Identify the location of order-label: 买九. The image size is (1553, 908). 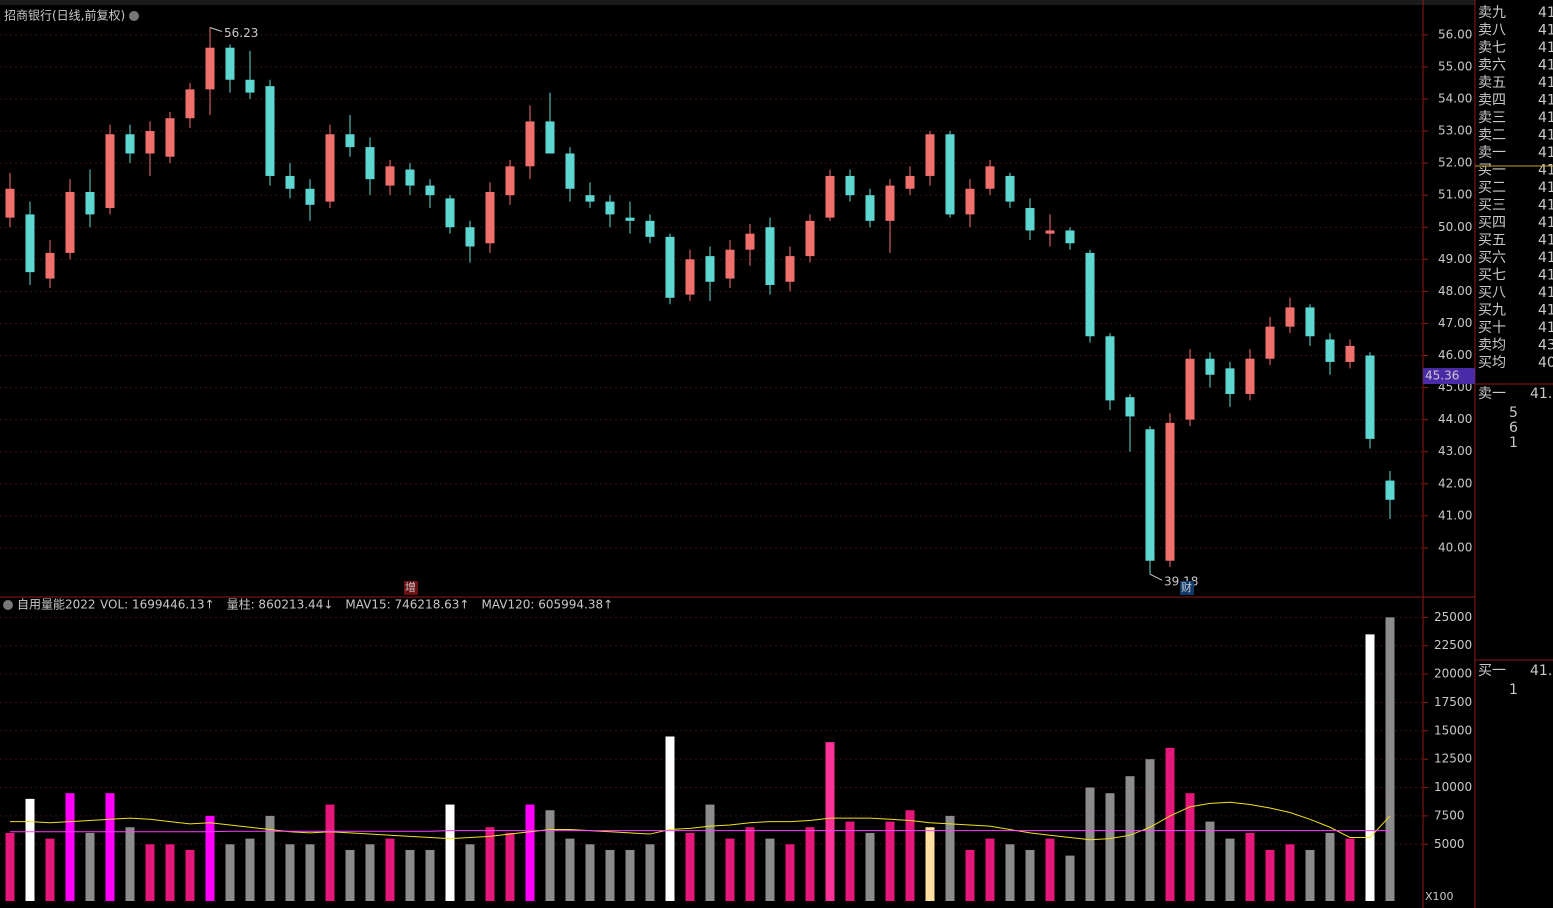
(1492, 311).